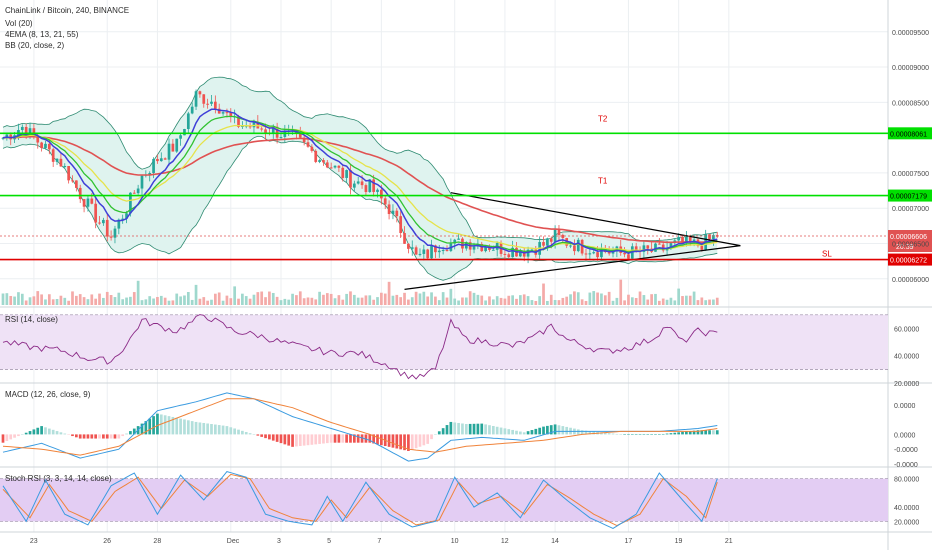 Image resolution: width=932 pixels, height=555 pixels. I want to click on time-axis-tick: 28, so click(157, 541).